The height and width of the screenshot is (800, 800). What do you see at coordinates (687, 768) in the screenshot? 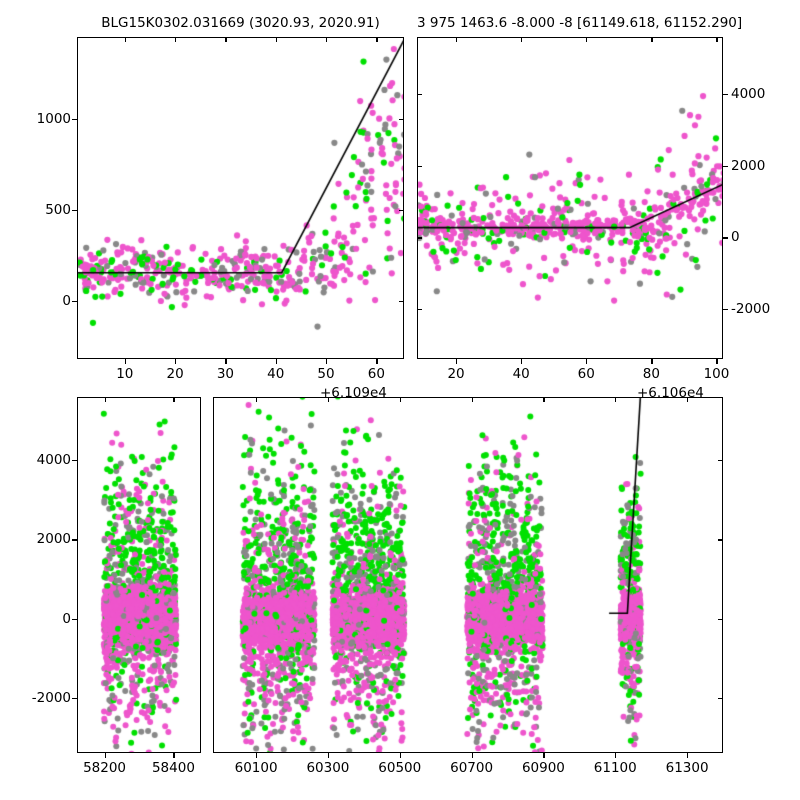
I see `x-tick-label: 61300` at bounding box center [687, 768].